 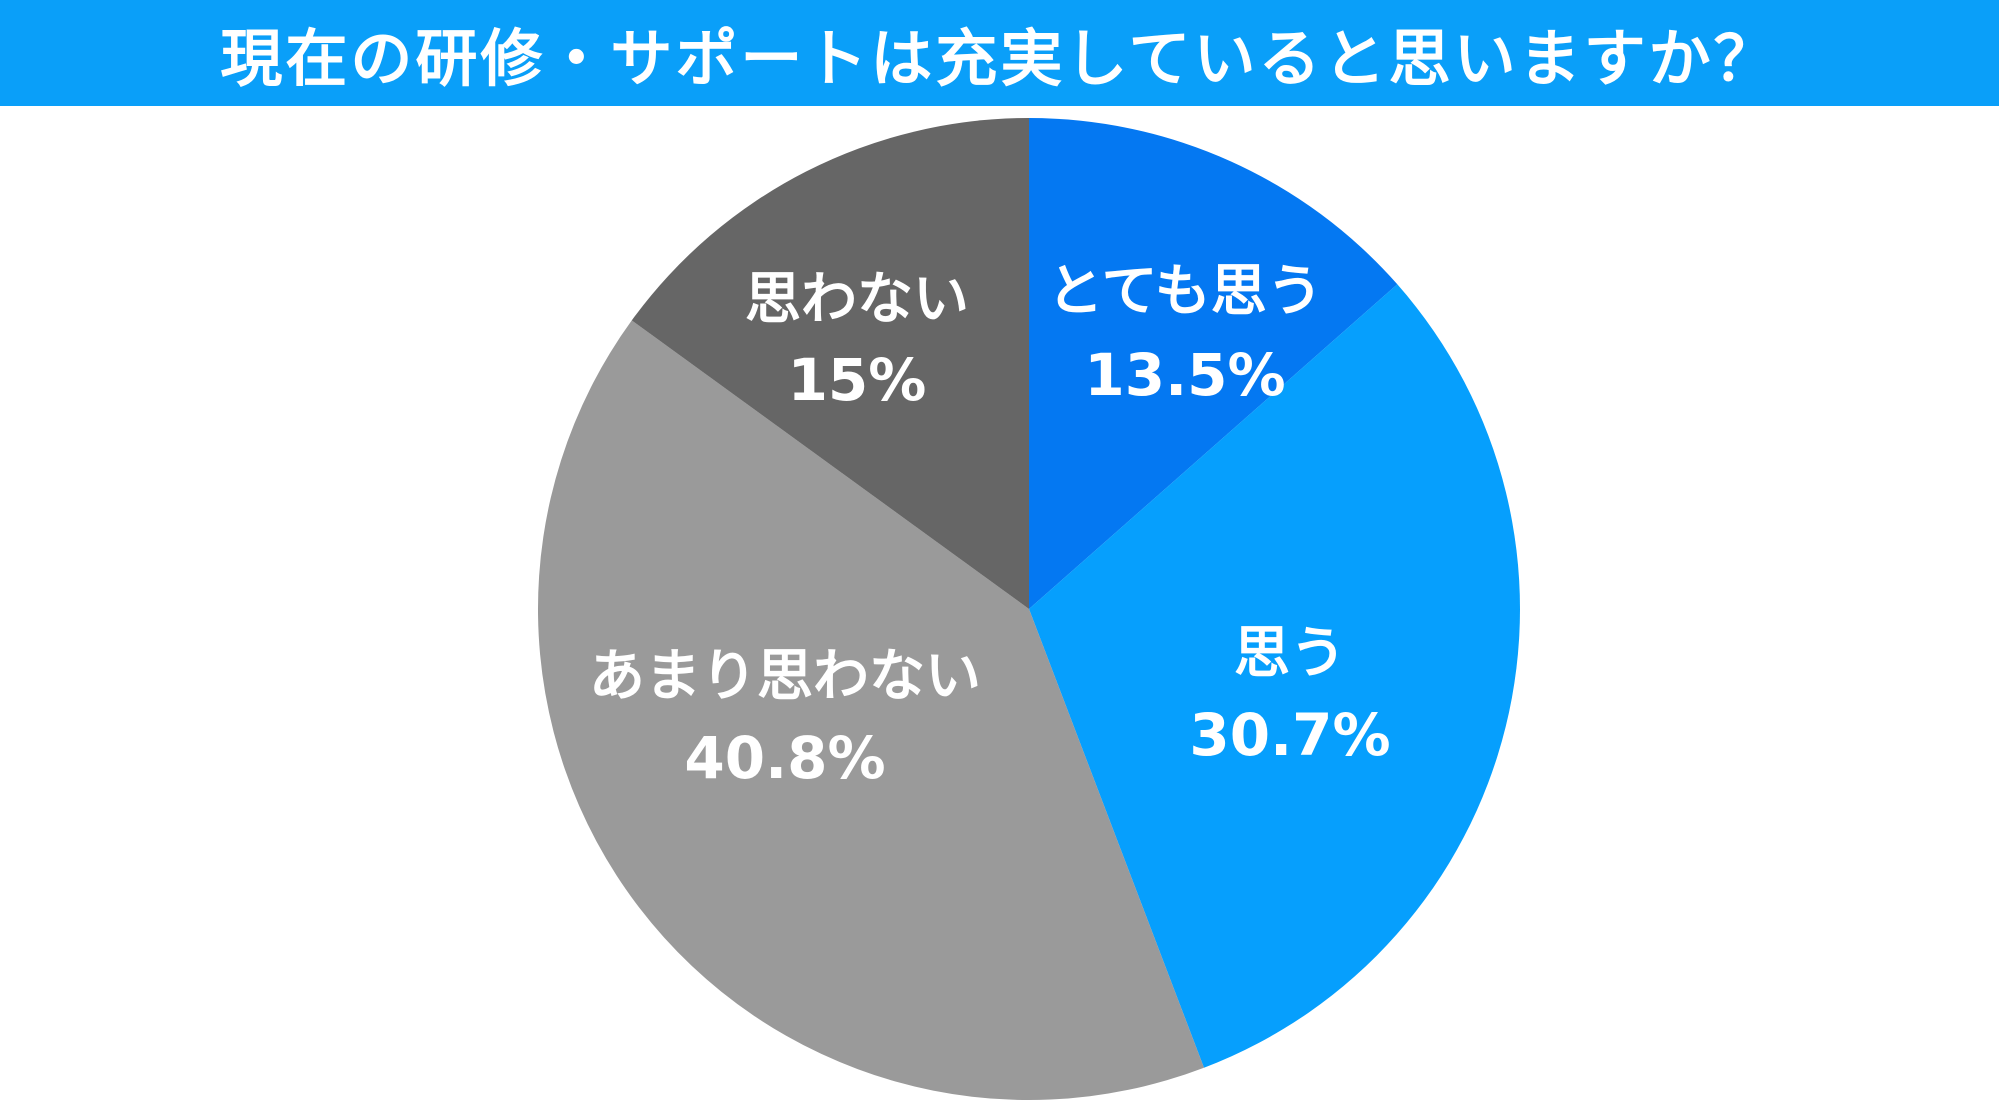 What do you see at coordinates (857, 299) in the screenshot?
I see `slice-label-4: 思わない` at bounding box center [857, 299].